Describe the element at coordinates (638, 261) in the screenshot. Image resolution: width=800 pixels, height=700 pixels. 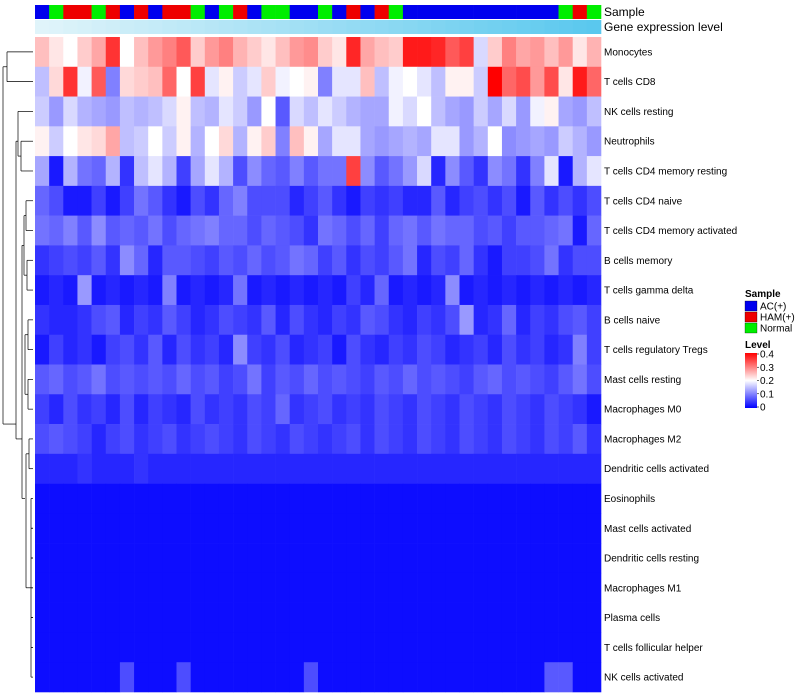
I see `row-label: B cells memory` at that location.